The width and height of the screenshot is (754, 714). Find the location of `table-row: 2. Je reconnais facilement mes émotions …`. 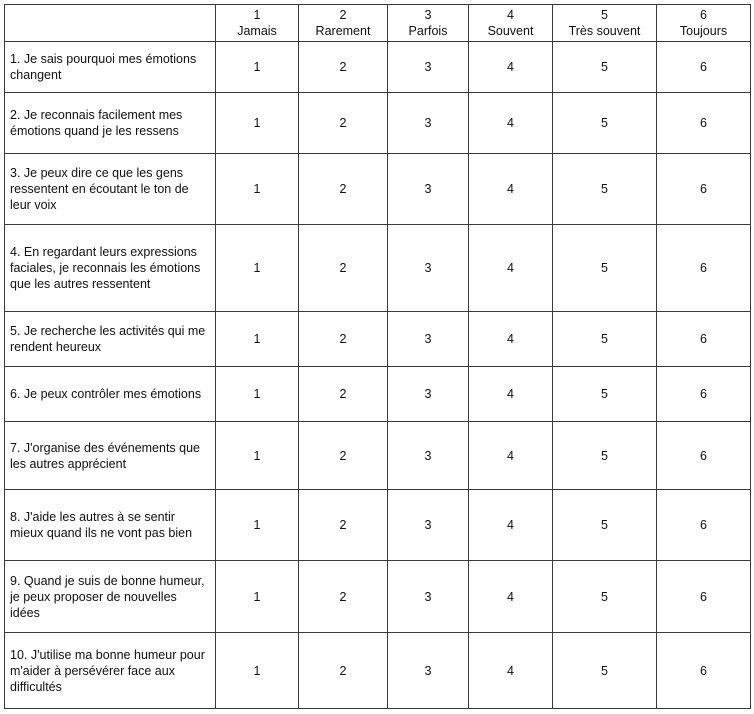

table-row: 2. Je reconnais facilement mes émotions … is located at coordinates (377, 123).